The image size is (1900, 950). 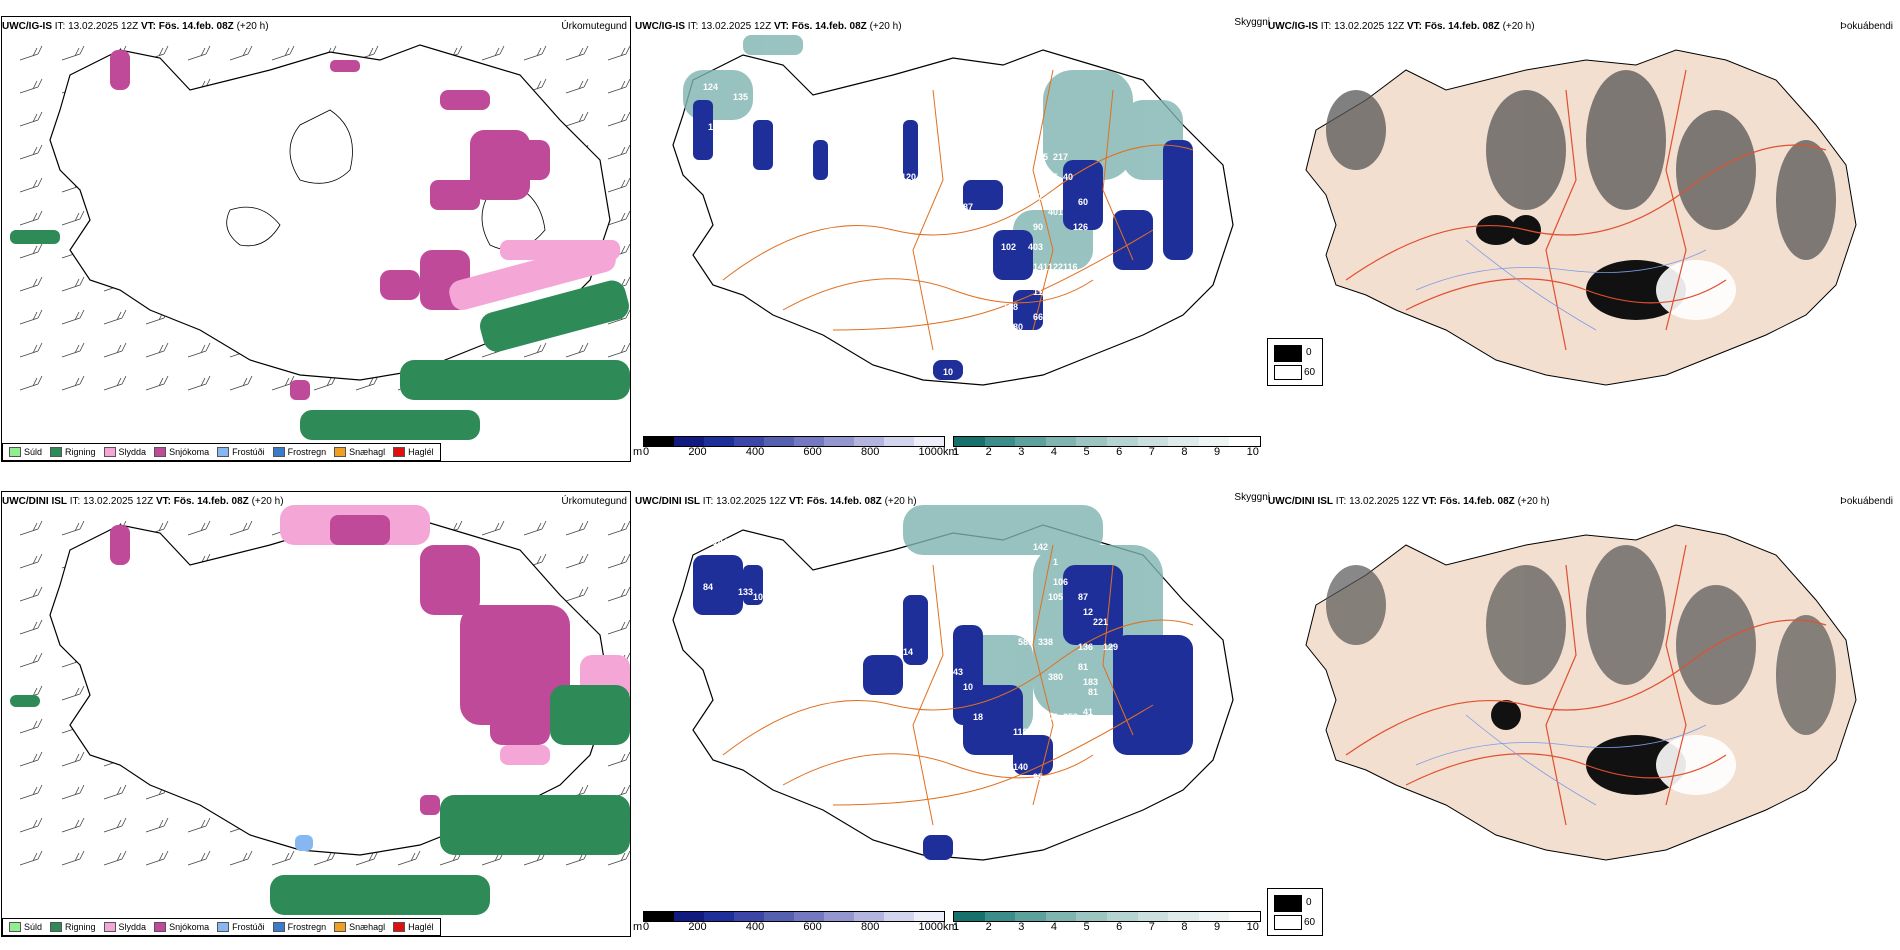 What do you see at coordinates (883, 142) in the screenshot?
I see `cloud-label: 95` at bounding box center [883, 142].